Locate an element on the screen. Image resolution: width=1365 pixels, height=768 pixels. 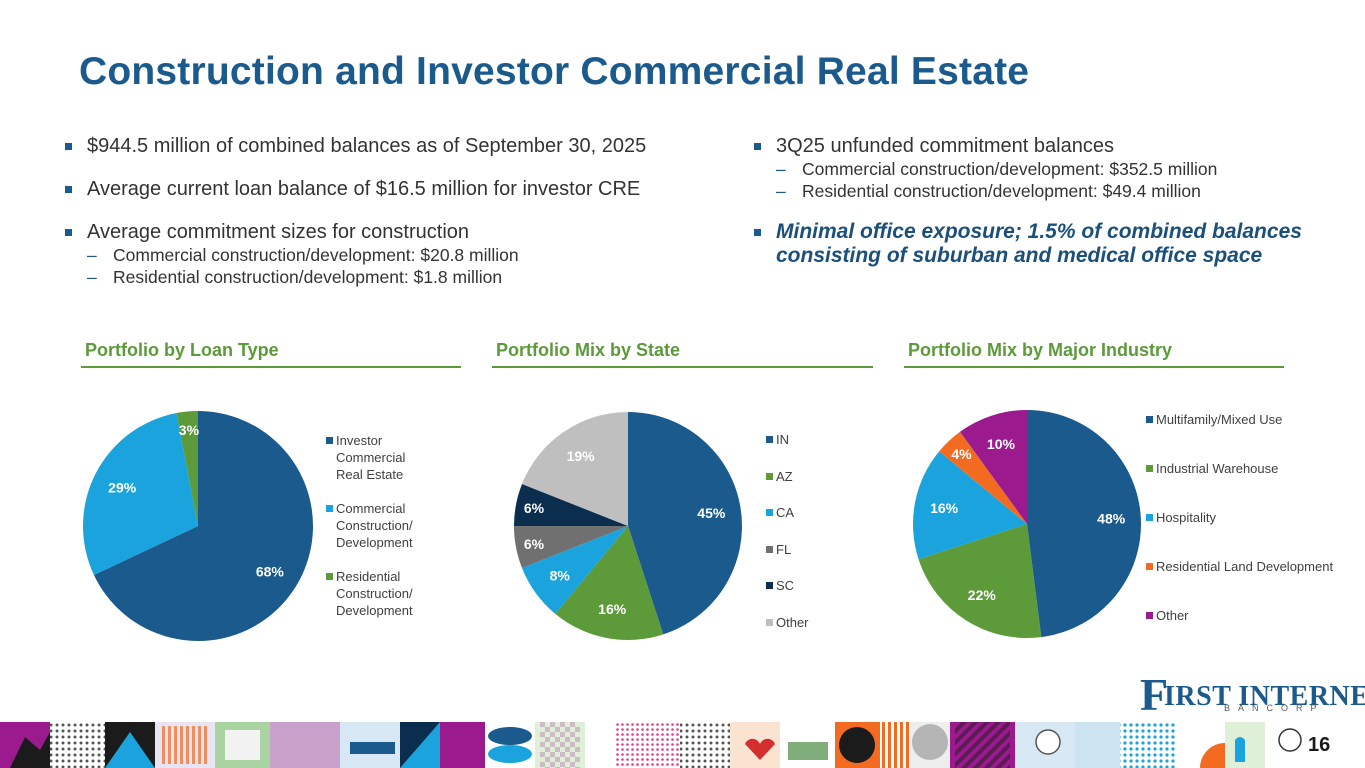
legend-item: IN is located at coordinates (777, 439).